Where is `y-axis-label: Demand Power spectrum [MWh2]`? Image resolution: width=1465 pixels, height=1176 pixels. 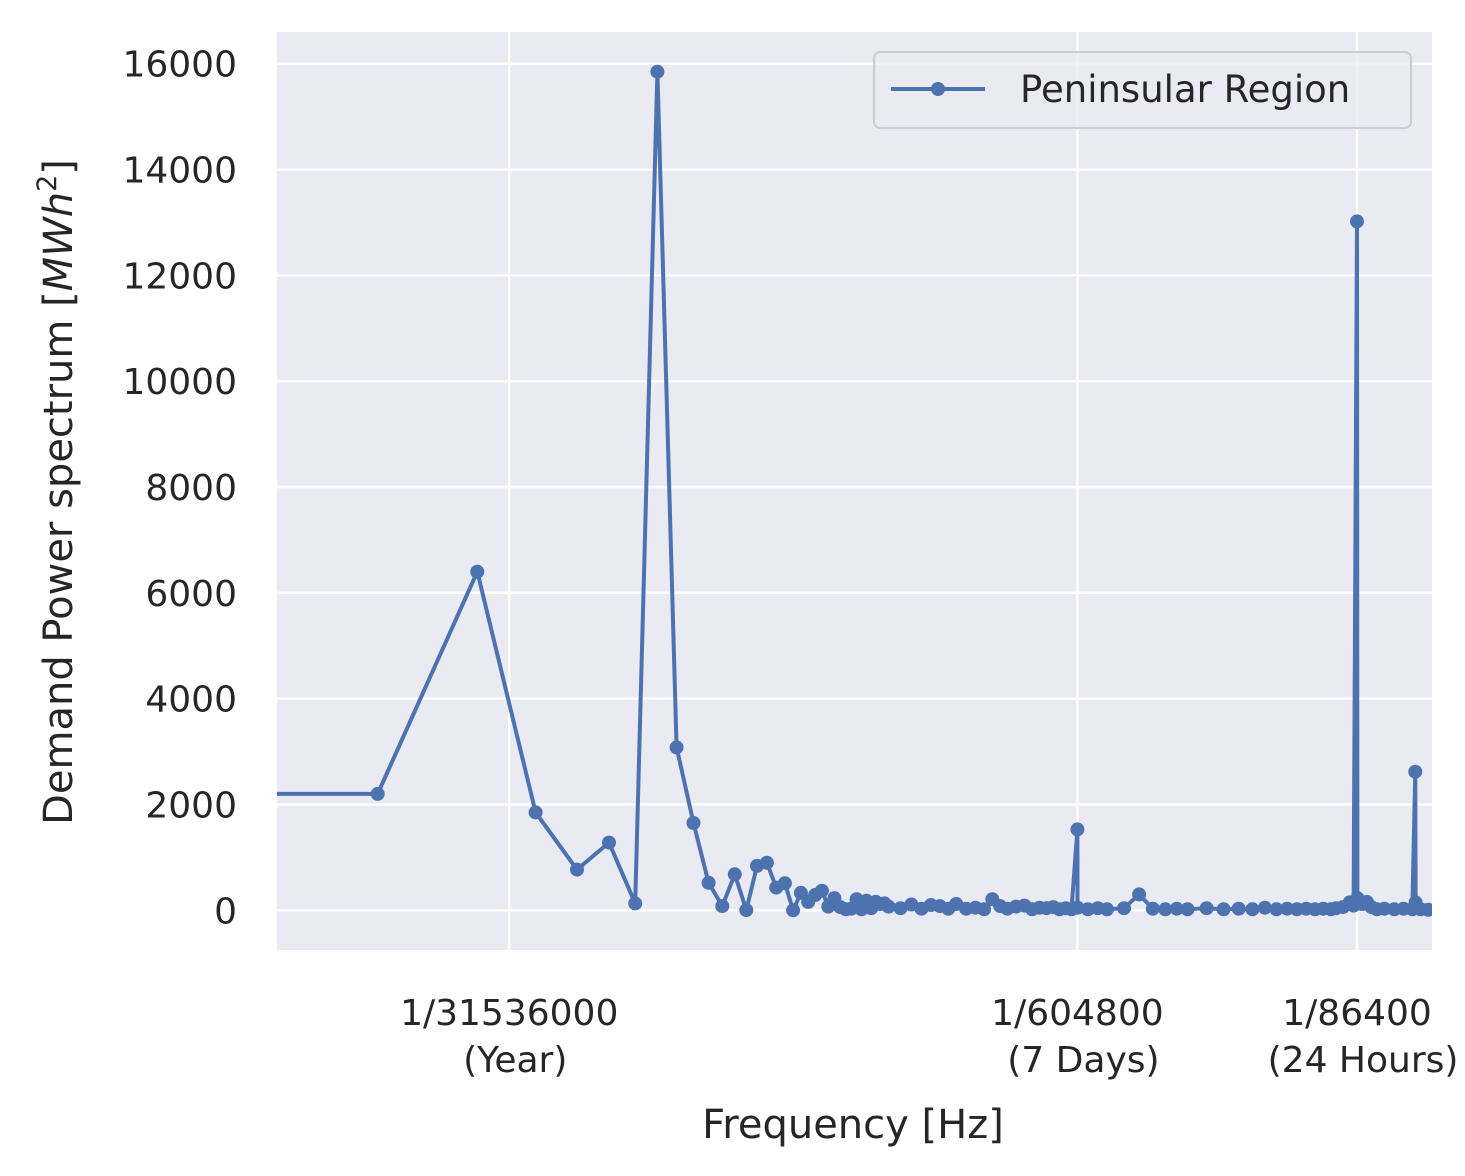
y-axis-label: Demand Power spectrum [MWh2] is located at coordinates (57, 492).